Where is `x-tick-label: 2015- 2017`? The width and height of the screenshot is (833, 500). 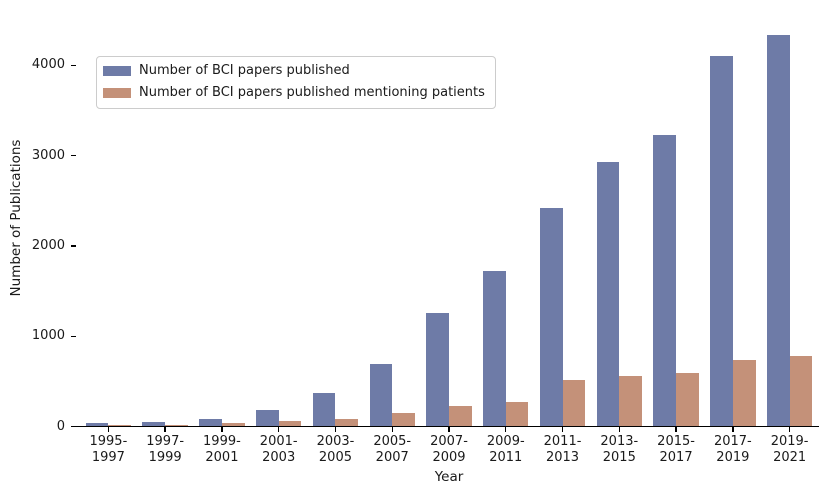
x-tick-label: 2015- 2017 is located at coordinates (676, 449).